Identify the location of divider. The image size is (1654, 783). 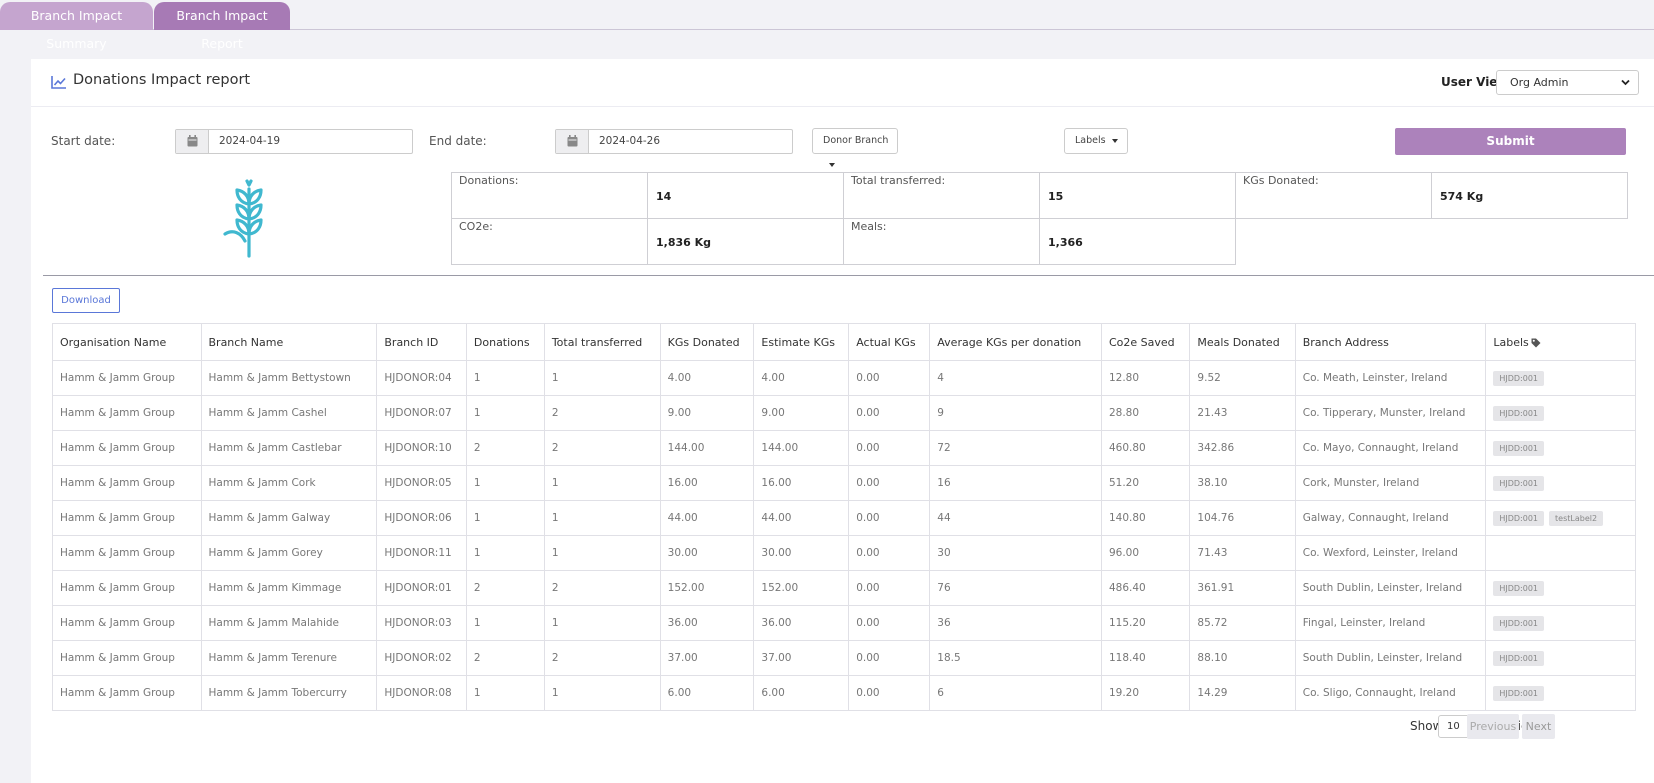
(848, 275).